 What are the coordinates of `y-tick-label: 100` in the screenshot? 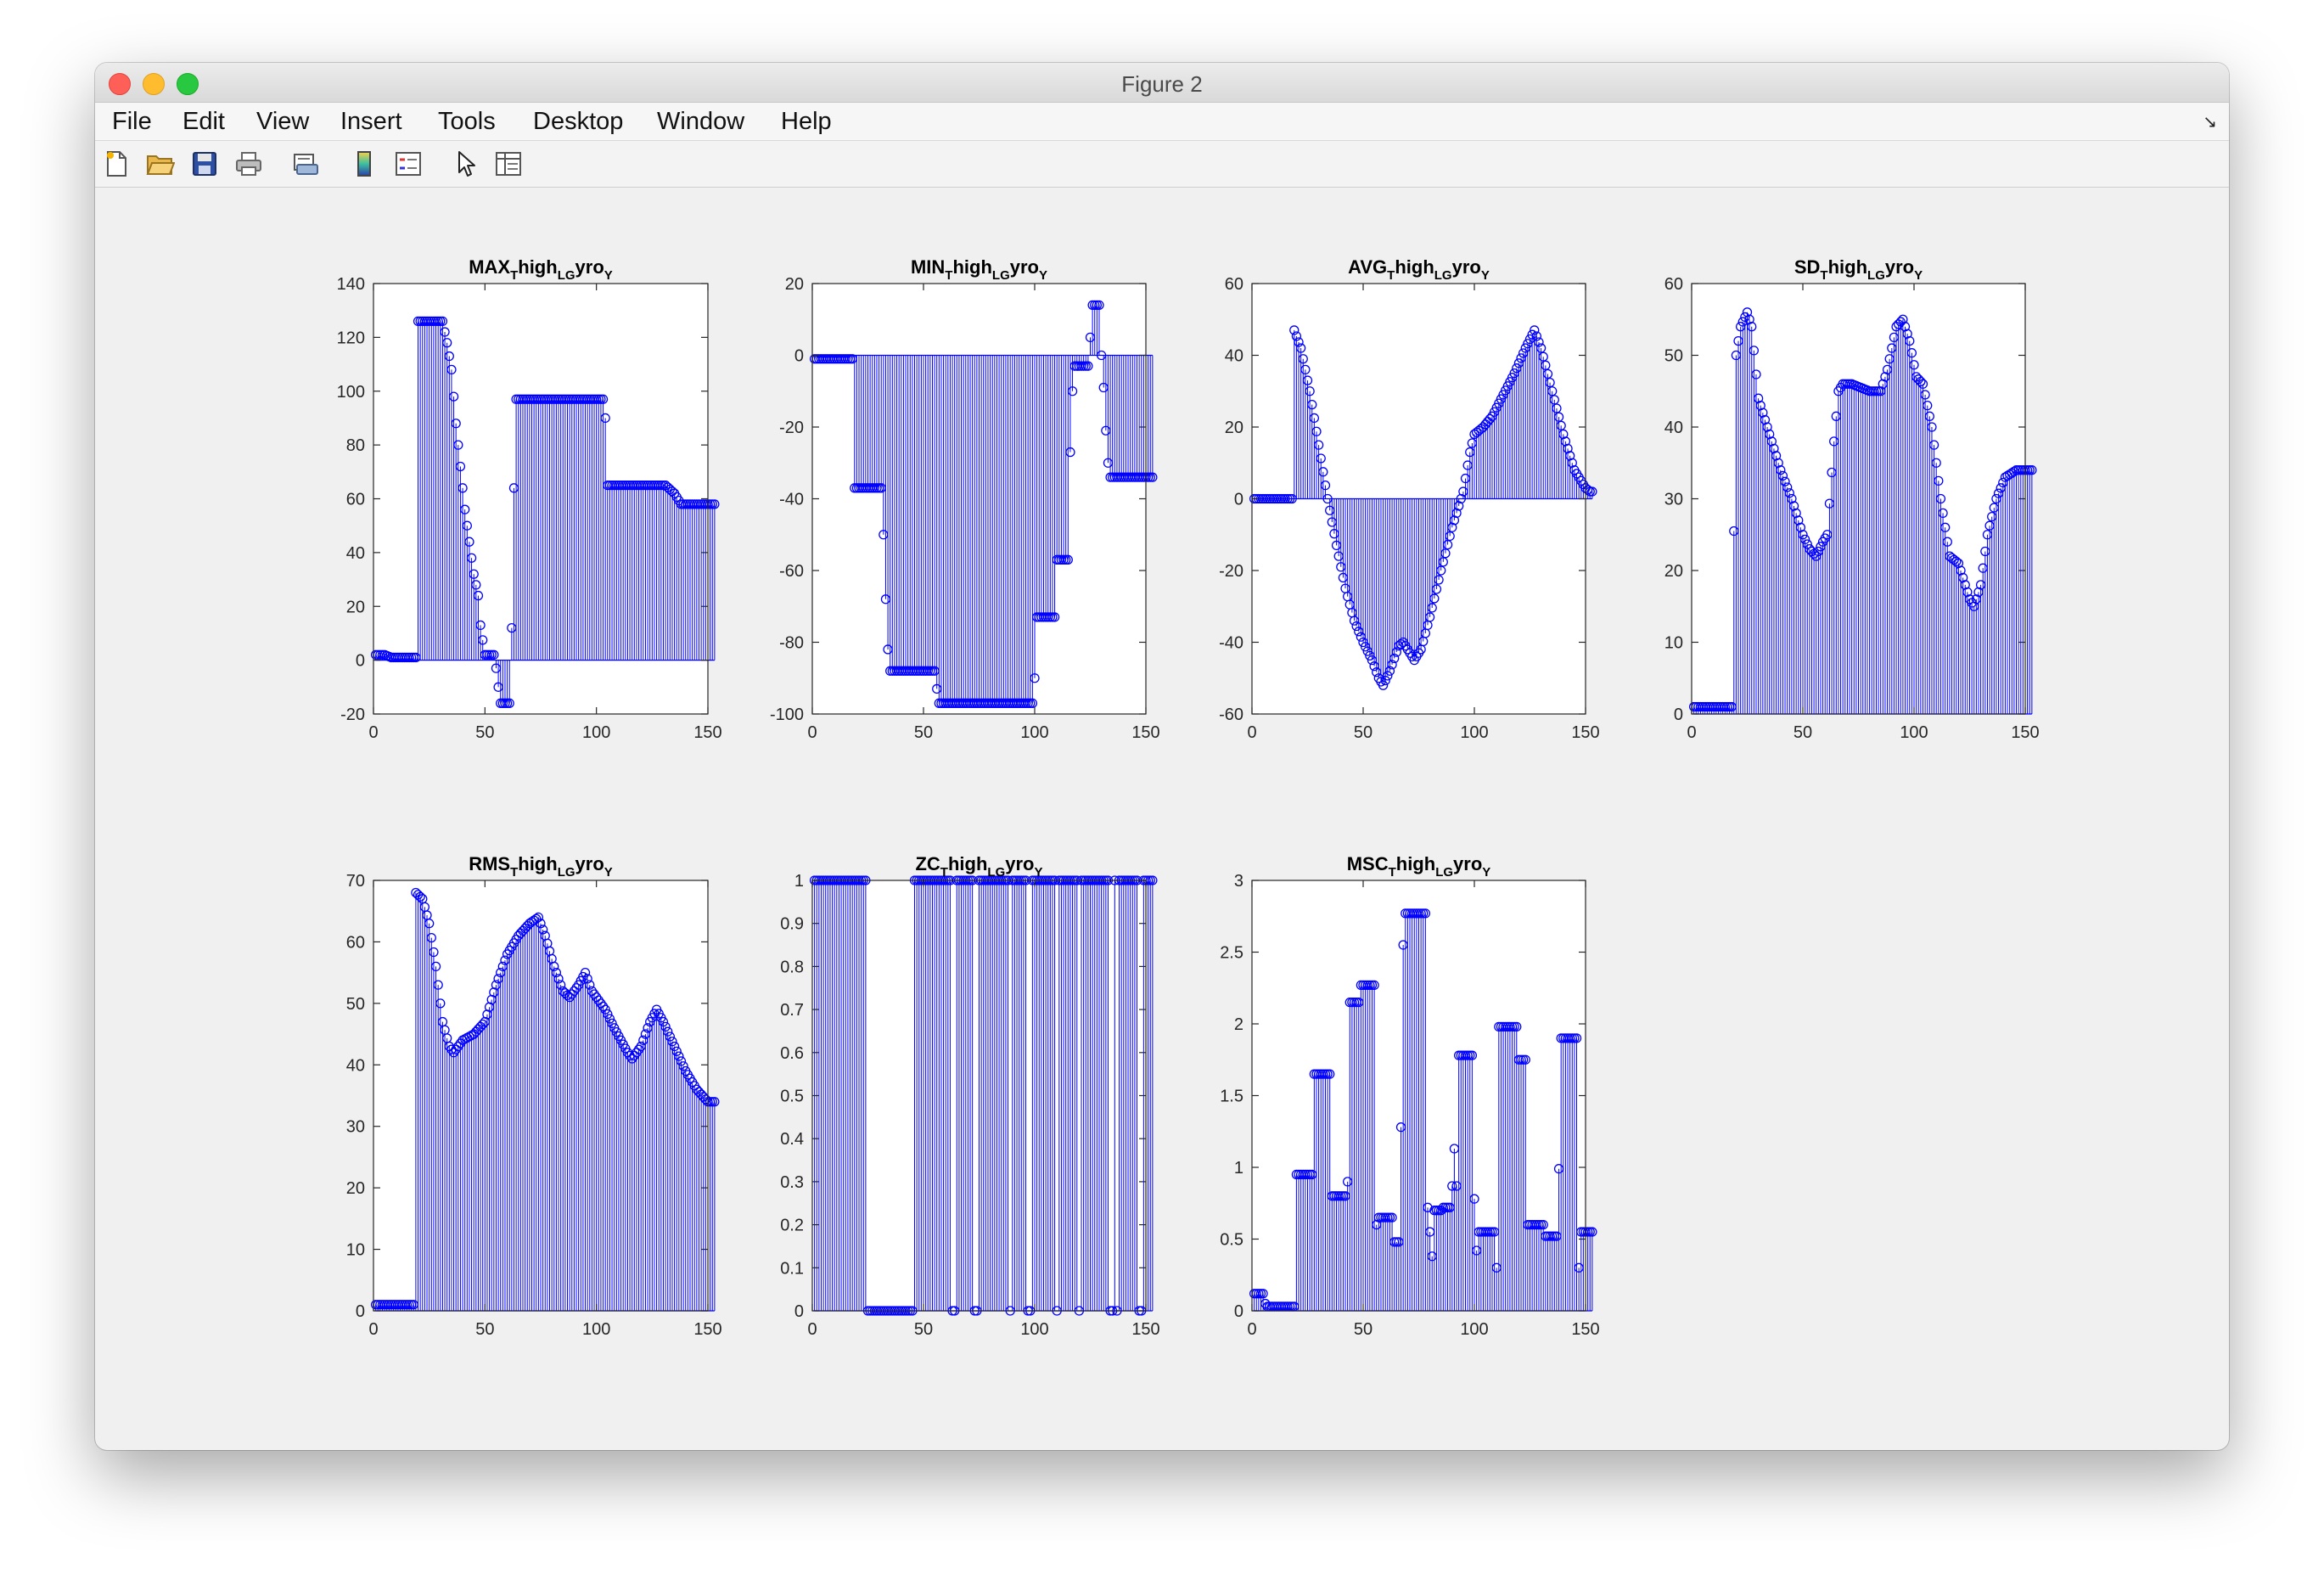 It's located at (351, 393).